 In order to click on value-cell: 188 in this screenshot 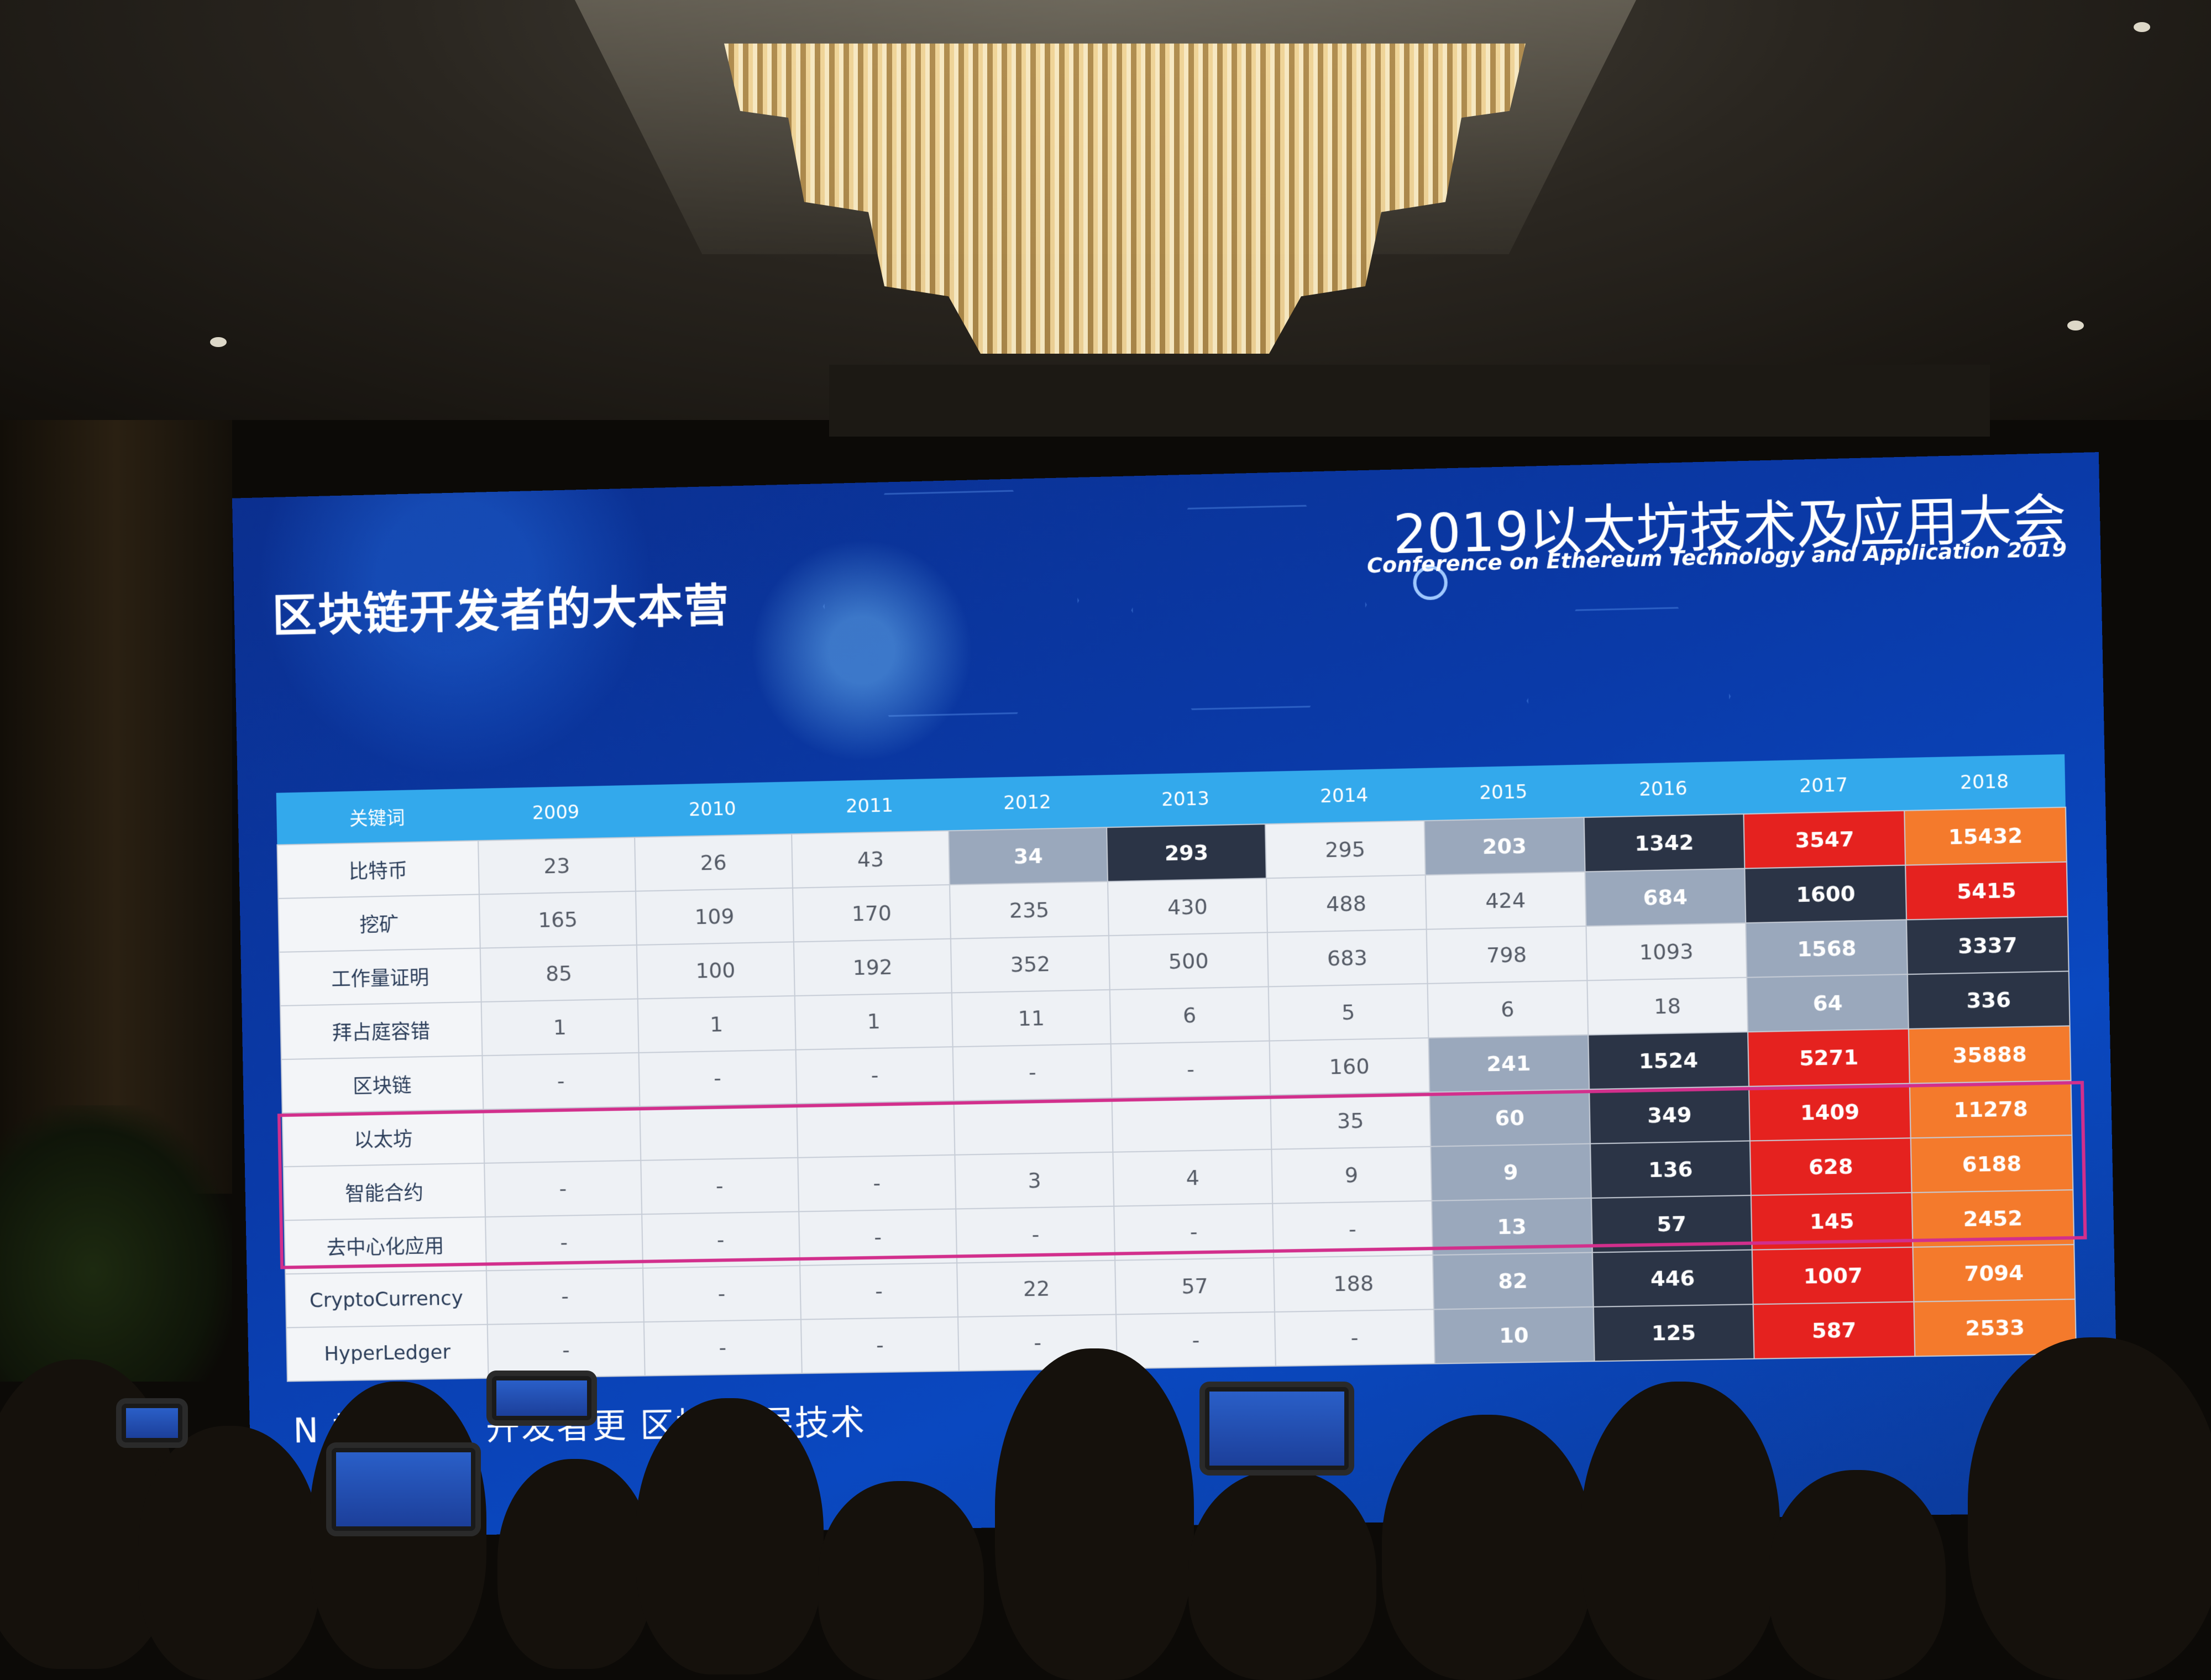, I will do `click(1354, 1284)`.